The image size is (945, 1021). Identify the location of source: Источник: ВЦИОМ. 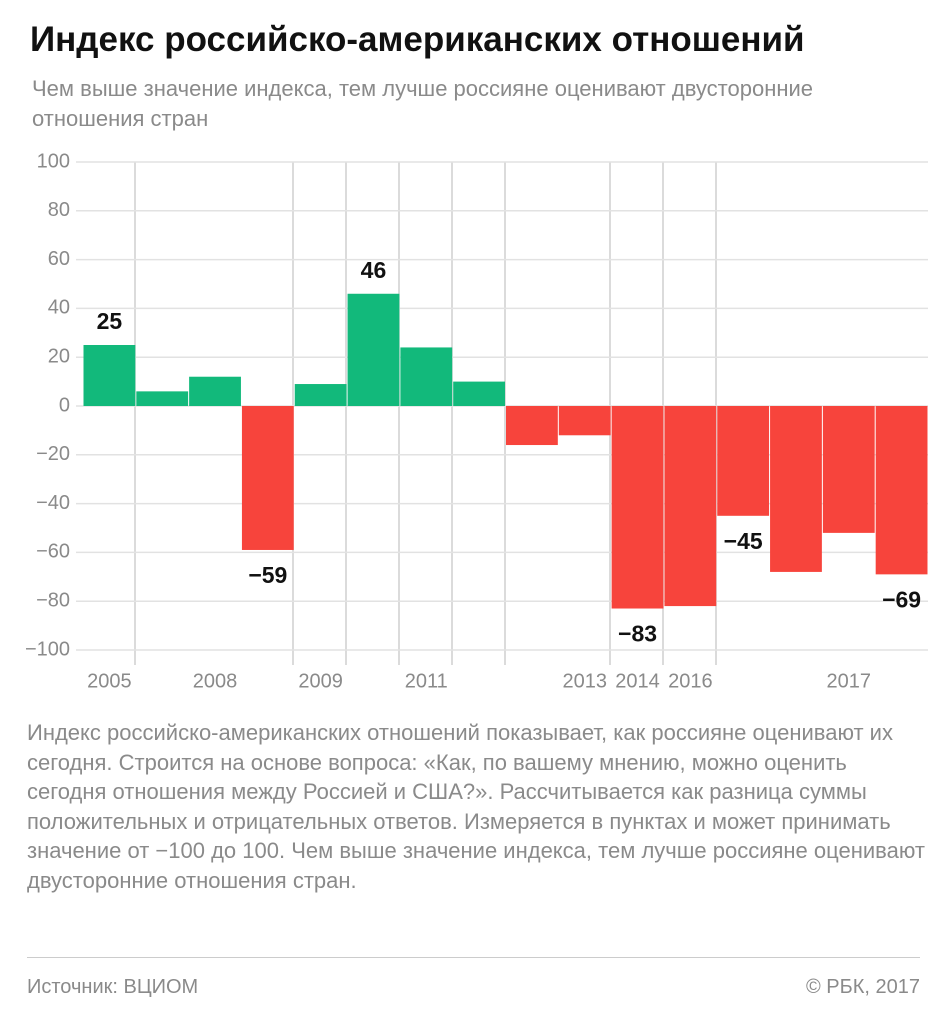
(113, 987).